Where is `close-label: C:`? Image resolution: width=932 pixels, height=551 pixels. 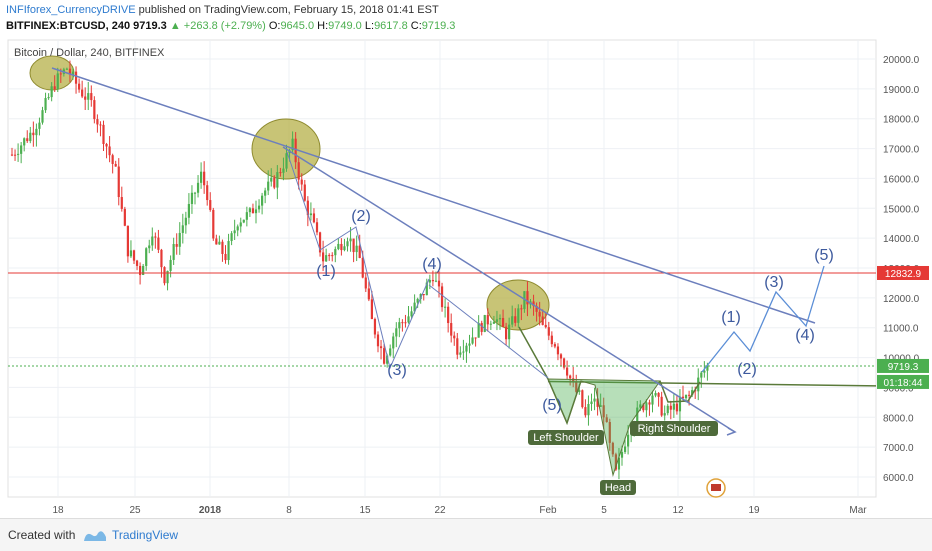 close-label: C: is located at coordinates (416, 26).